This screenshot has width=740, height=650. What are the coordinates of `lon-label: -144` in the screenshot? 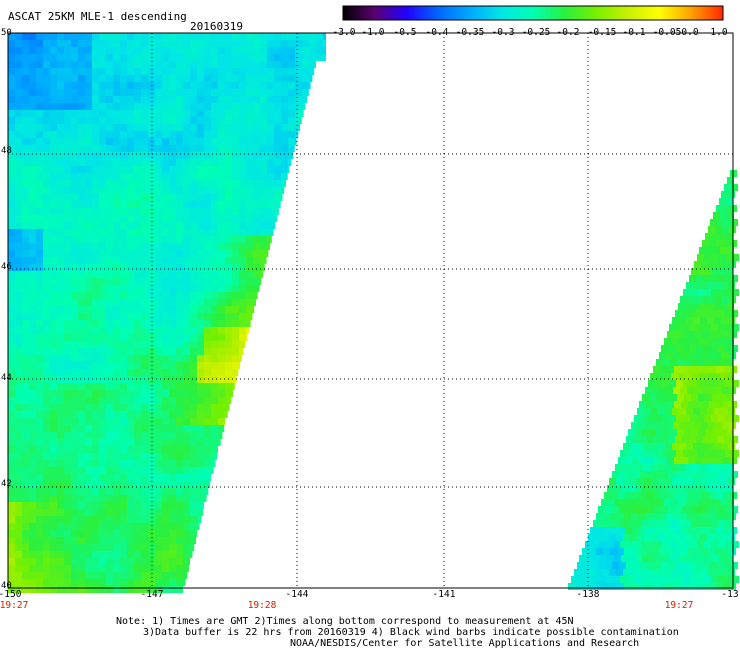 It's located at (297, 594).